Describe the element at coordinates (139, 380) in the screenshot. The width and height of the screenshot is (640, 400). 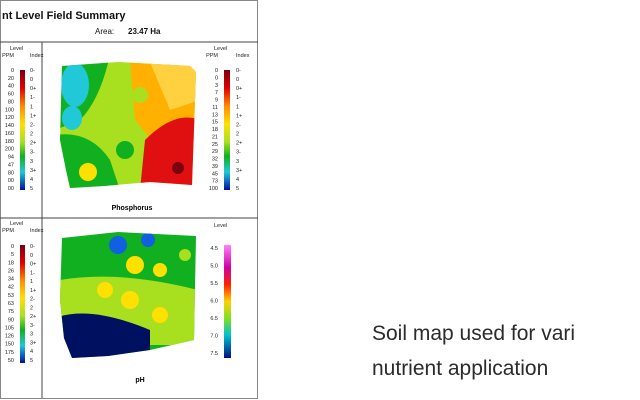
I see `map-label: pH` at that location.